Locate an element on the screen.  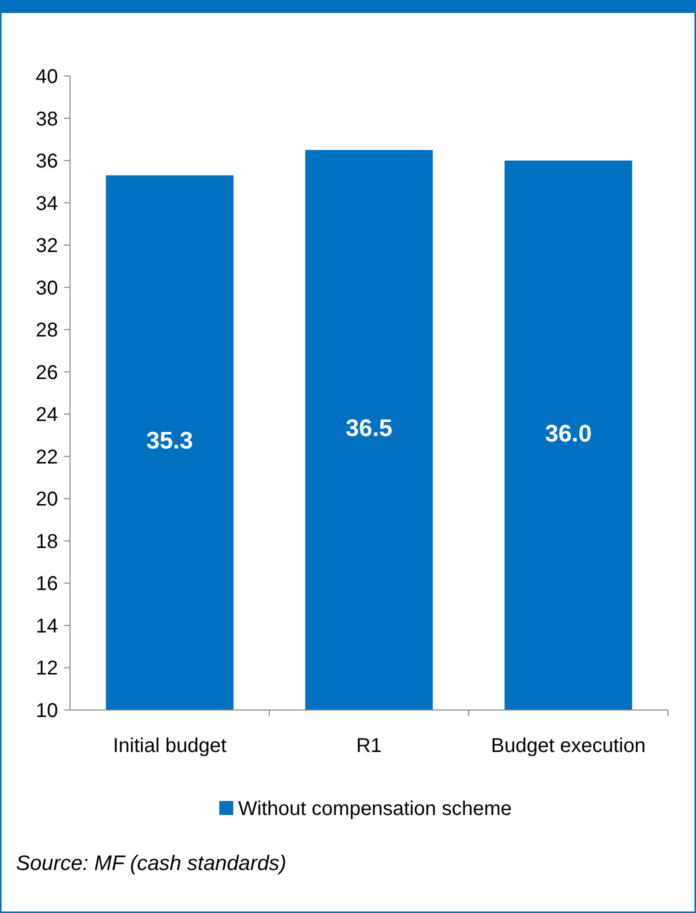
data-label: 35.3 is located at coordinates (170, 441).